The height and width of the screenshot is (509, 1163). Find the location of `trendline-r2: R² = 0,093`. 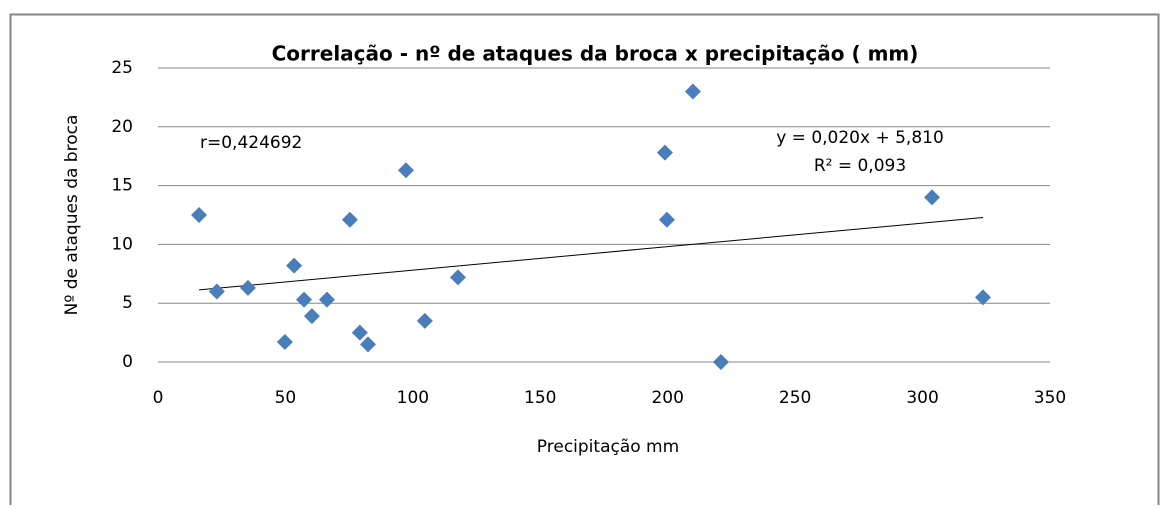

trendline-r2: R² = 0,093 is located at coordinates (860, 166).